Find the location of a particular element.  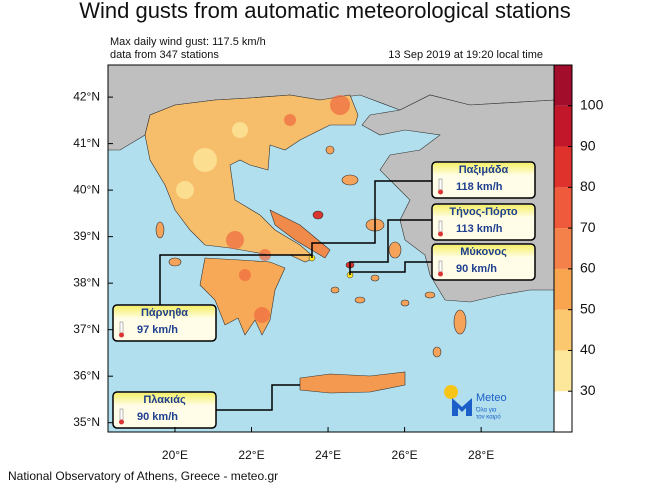

logo-tagline: τον καιρό is located at coordinates (488, 417).